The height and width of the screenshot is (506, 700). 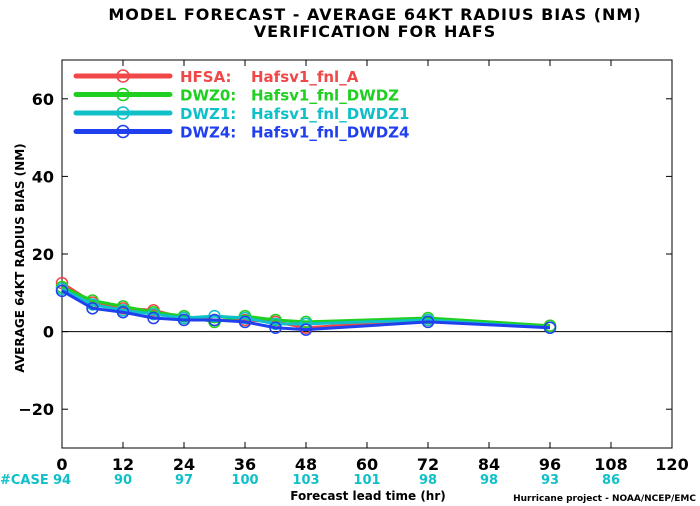 What do you see at coordinates (489, 464) in the screenshot?
I see `x-tick-label: 84` at bounding box center [489, 464].